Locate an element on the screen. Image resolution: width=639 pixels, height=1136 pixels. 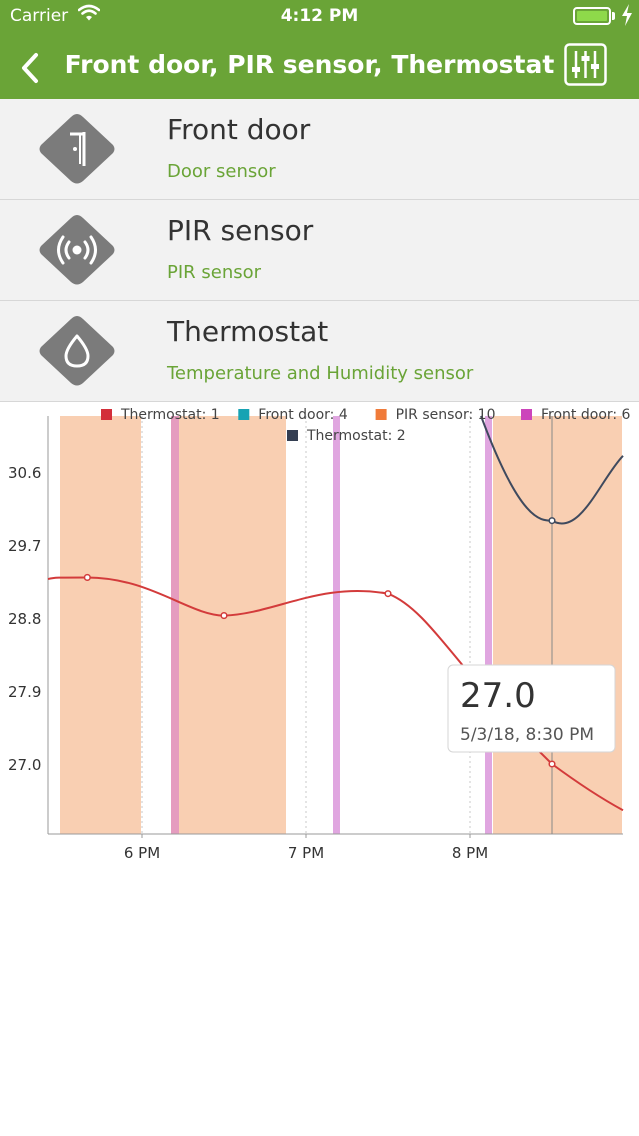
door-icon is located at coordinates (77, 149).